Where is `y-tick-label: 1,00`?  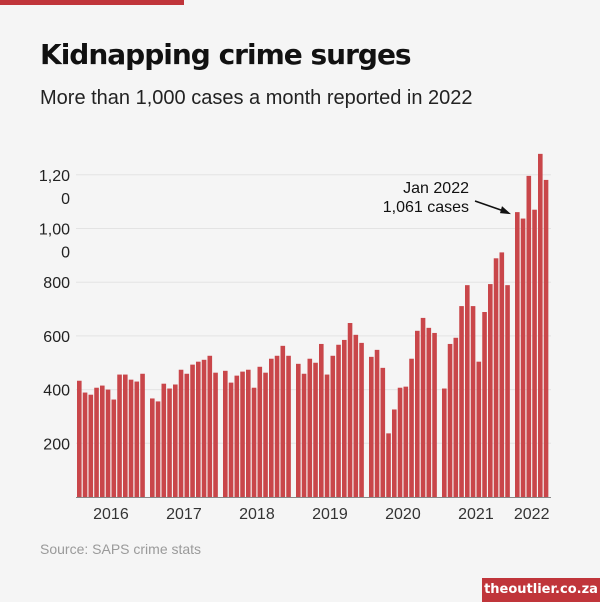
y-tick-label: 1,00 is located at coordinates (54, 230).